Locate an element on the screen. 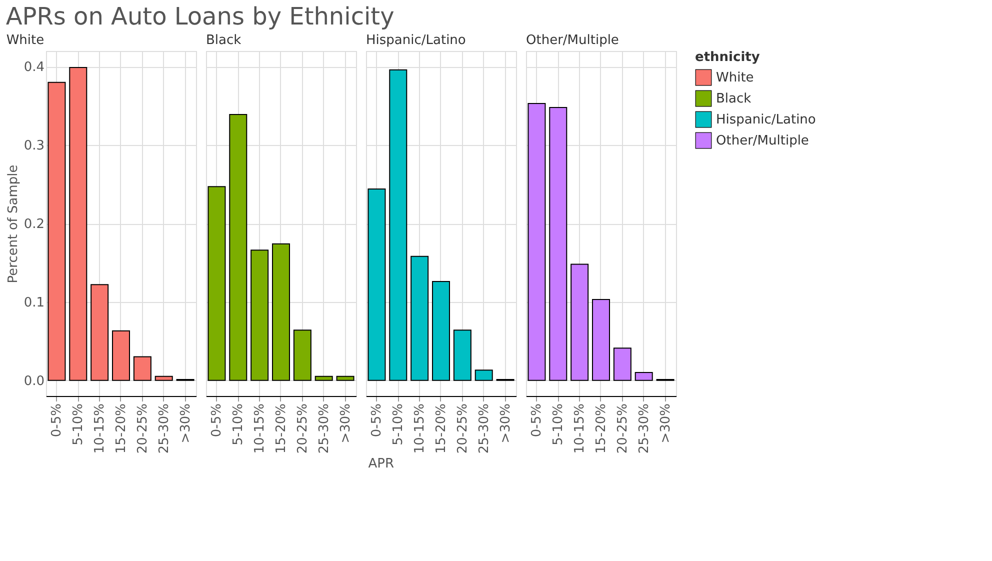  legend-label: Other/Multiple is located at coordinates (762, 141).